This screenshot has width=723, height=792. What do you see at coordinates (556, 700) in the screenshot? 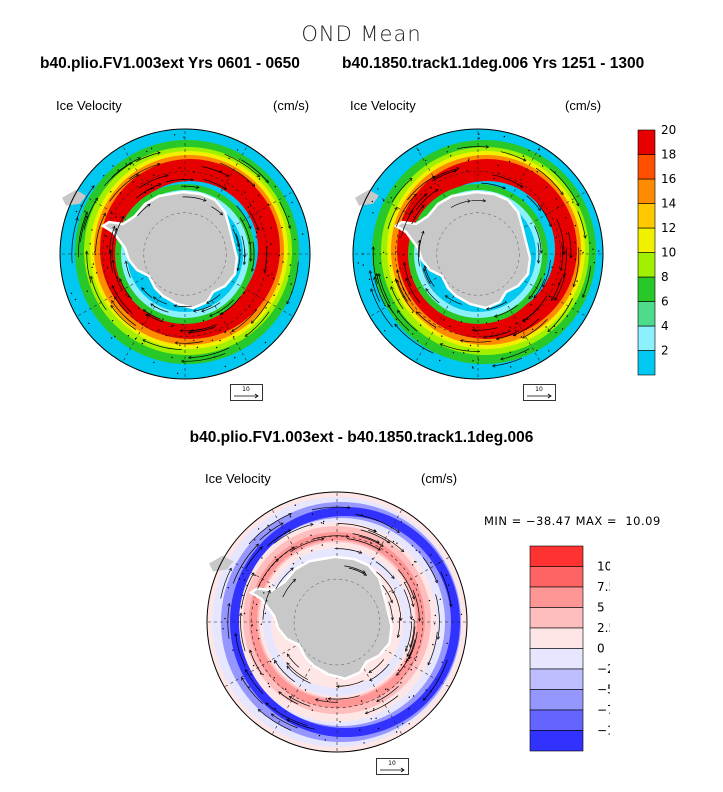
I see `colorbar-difference-box` at bounding box center [556, 700].